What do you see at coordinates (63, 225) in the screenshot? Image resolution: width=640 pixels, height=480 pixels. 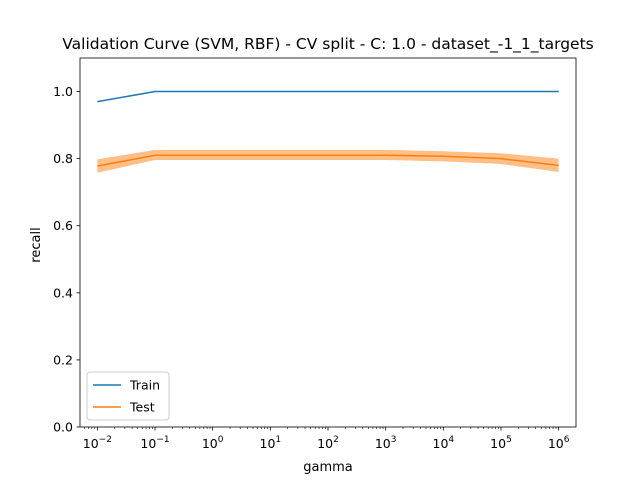 I see `y-tick-label: 0.6` at bounding box center [63, 225].